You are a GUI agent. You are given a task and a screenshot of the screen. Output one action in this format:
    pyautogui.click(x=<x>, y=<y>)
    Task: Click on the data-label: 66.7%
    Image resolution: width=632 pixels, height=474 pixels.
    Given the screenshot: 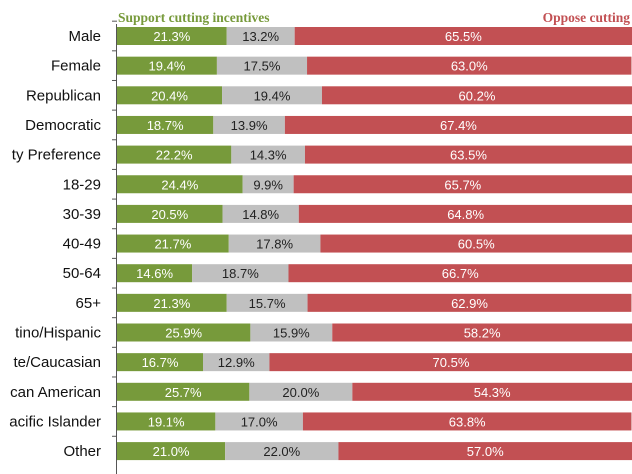 What is the action you would take?
    pyautogui.click(x=460, y=273)
    